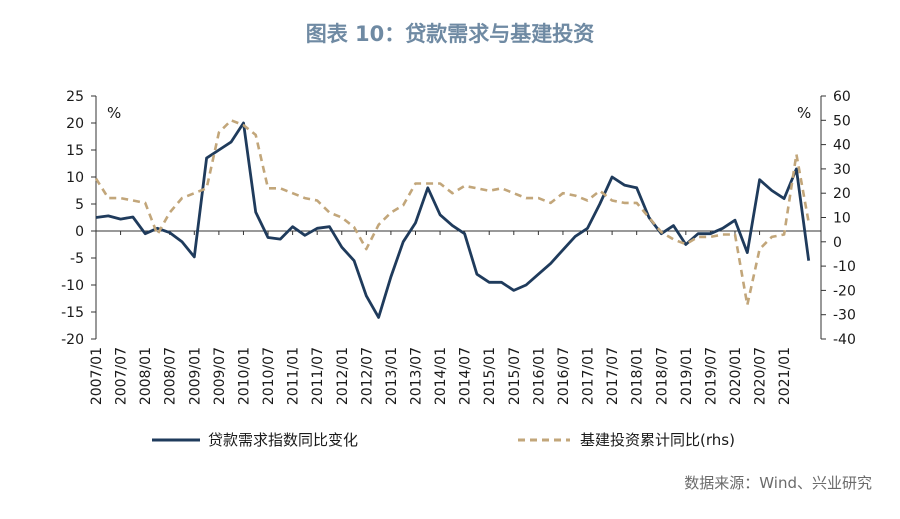 The width and height of the screenshot is (900, 519). What do you see at coordinates (638, 376) in the screenshot?
I see `x-tick-label: 2018/01` at bounding box center [638, 376].